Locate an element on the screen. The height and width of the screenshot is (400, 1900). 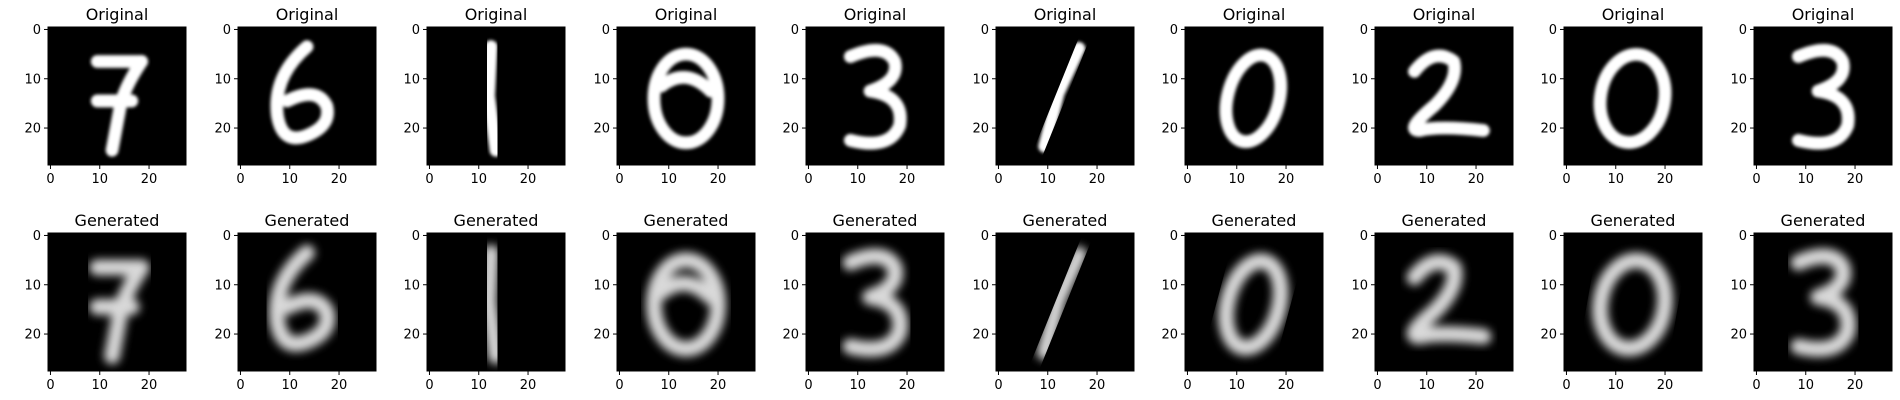
panel-generated-9: Generated 0 10 20 0 10 20 is located at coordinates (1621, 302).